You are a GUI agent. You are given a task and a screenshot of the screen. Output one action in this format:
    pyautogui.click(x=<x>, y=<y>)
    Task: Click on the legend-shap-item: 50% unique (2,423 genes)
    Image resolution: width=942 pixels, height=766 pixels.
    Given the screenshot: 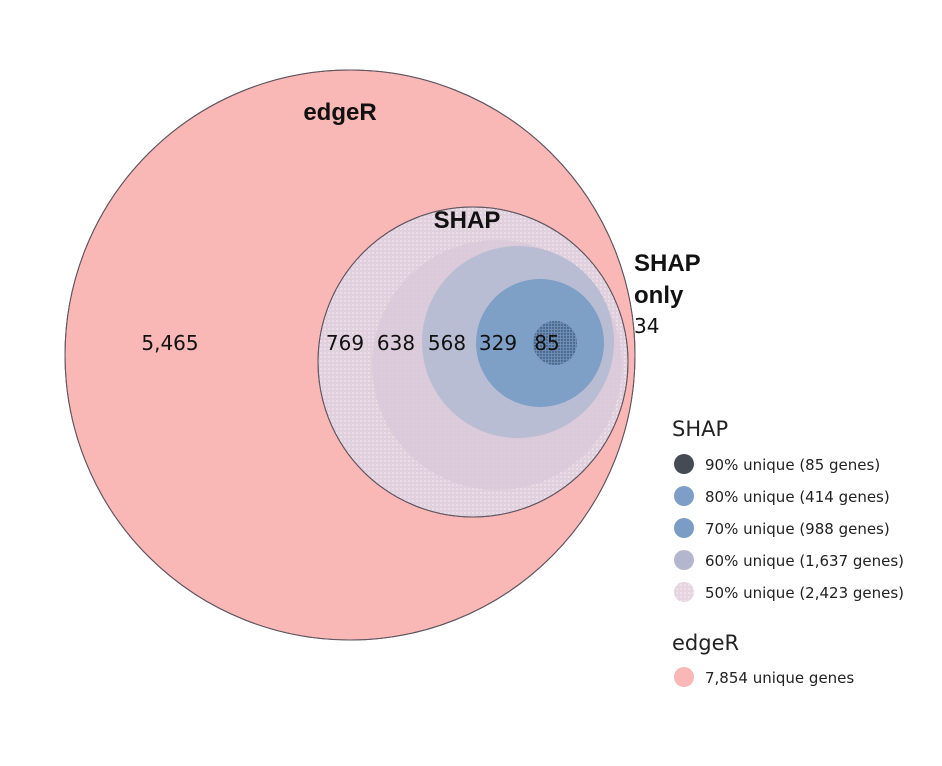 What is the action you would take?
    pyautogui.click(x=789, y=592)
    